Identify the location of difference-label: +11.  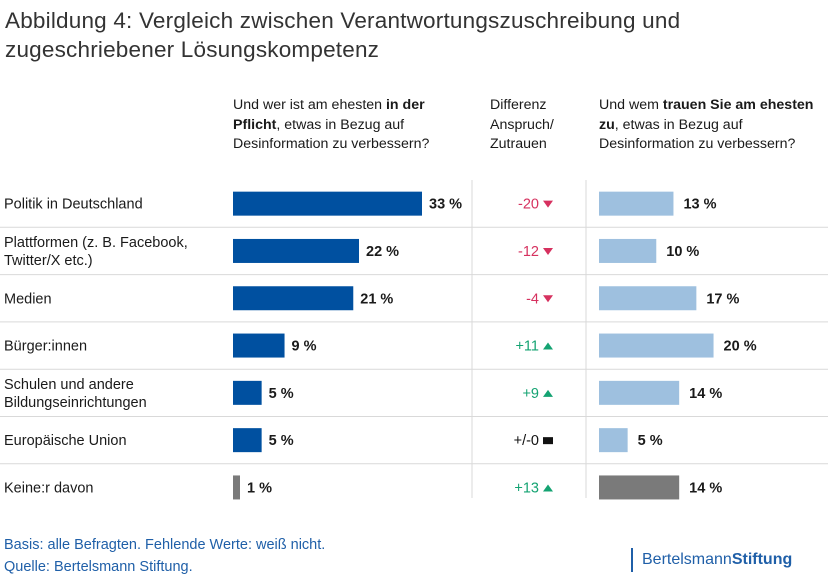
(527, 347).